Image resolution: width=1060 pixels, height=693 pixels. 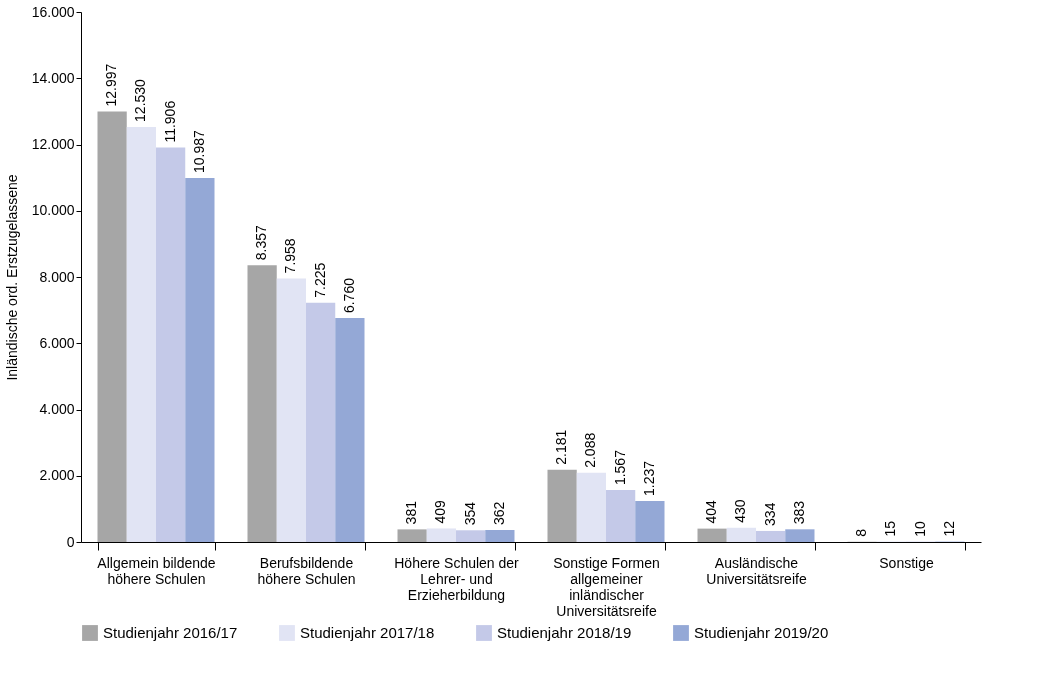 I want to click on data-label: 409, so click(x=440, y=511).